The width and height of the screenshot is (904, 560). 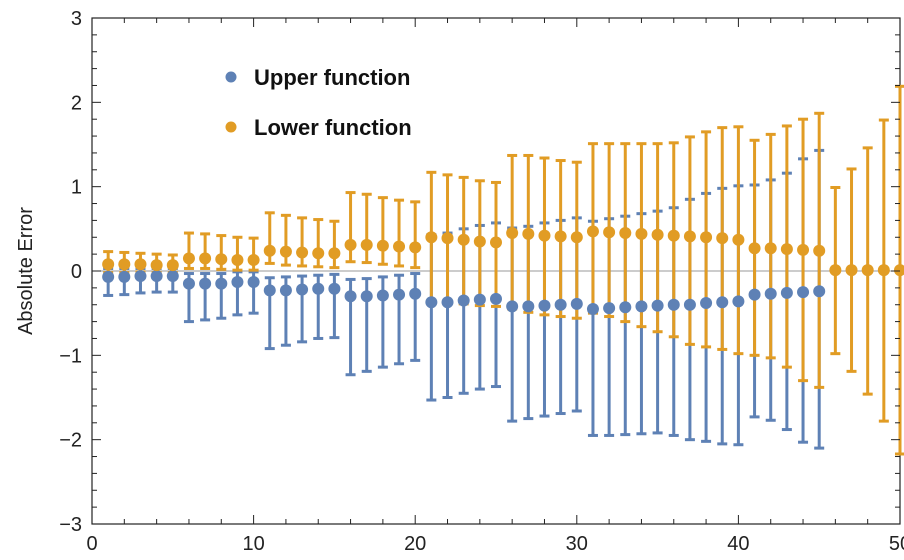 I want to click on y-axis-title: Absolute Error, so click(x=26, y=271).